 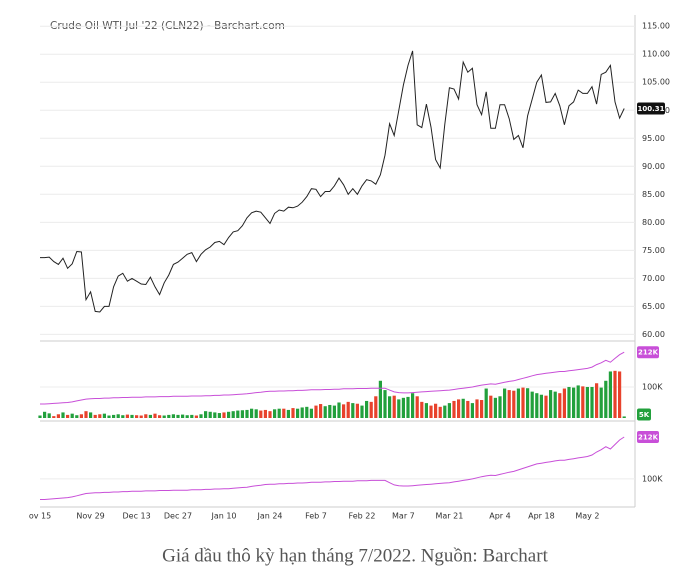 What do you see at coordinates (656, 26) in the screenshot?
I see `y-tick-label: 115.00` at bounding box center [656, 26].